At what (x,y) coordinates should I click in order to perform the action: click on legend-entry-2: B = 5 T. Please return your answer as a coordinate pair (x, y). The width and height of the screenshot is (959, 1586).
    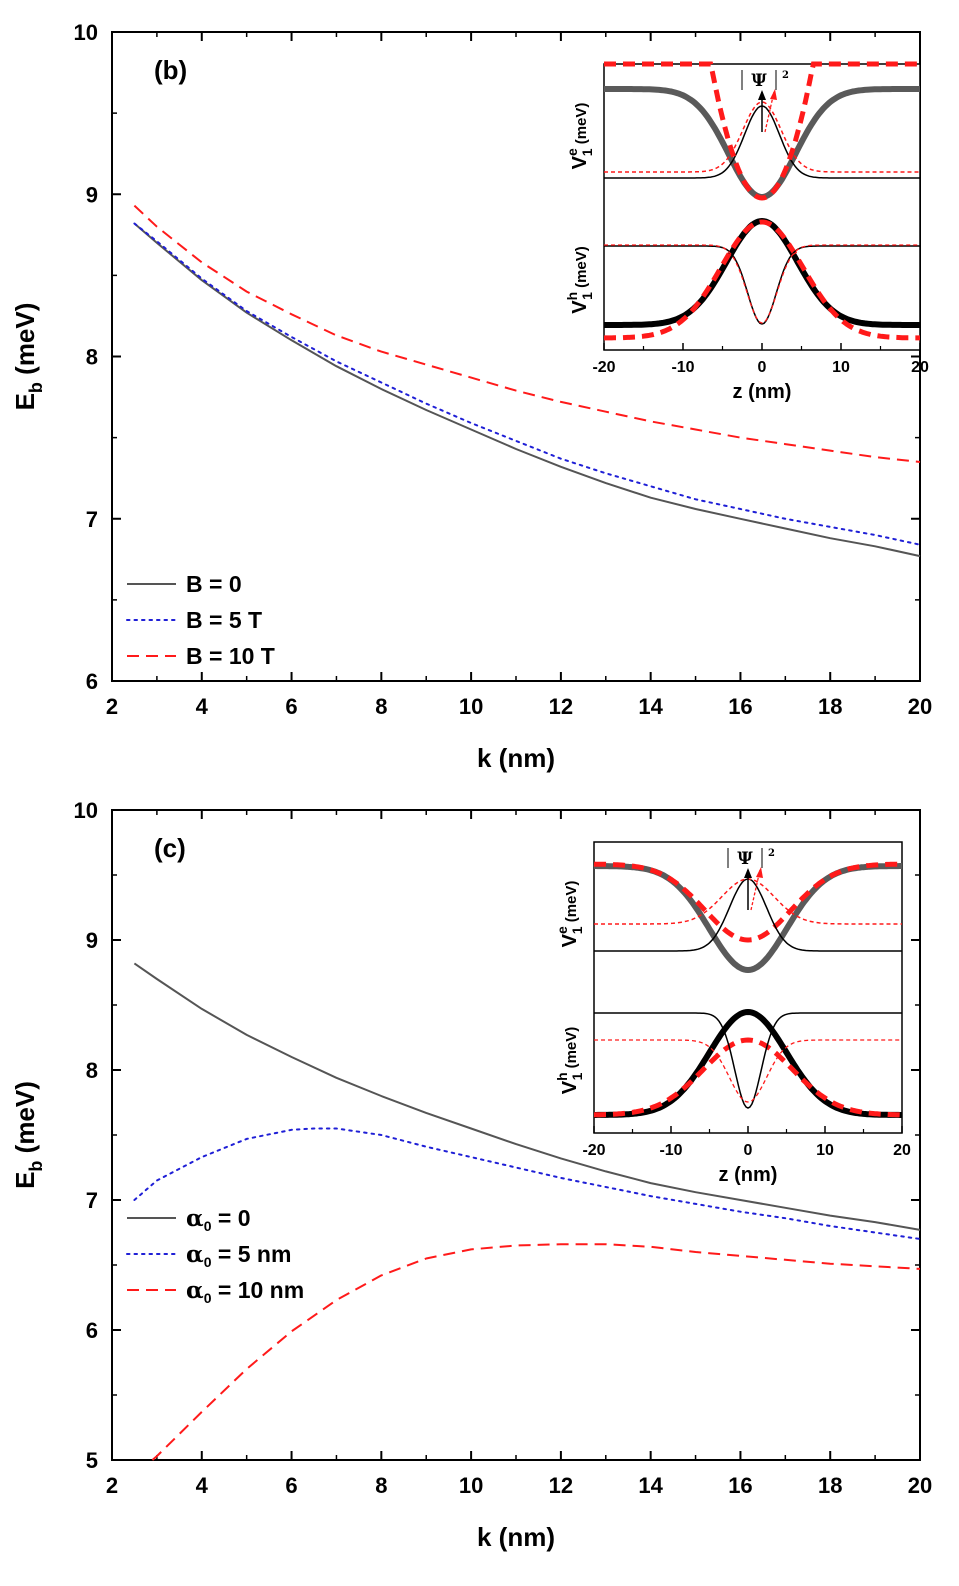
    Looking at the image, I should click on (224, 620).